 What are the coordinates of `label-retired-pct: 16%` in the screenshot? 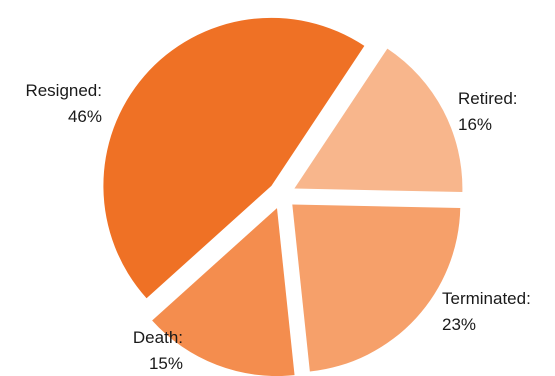 It's located at (475, 124).